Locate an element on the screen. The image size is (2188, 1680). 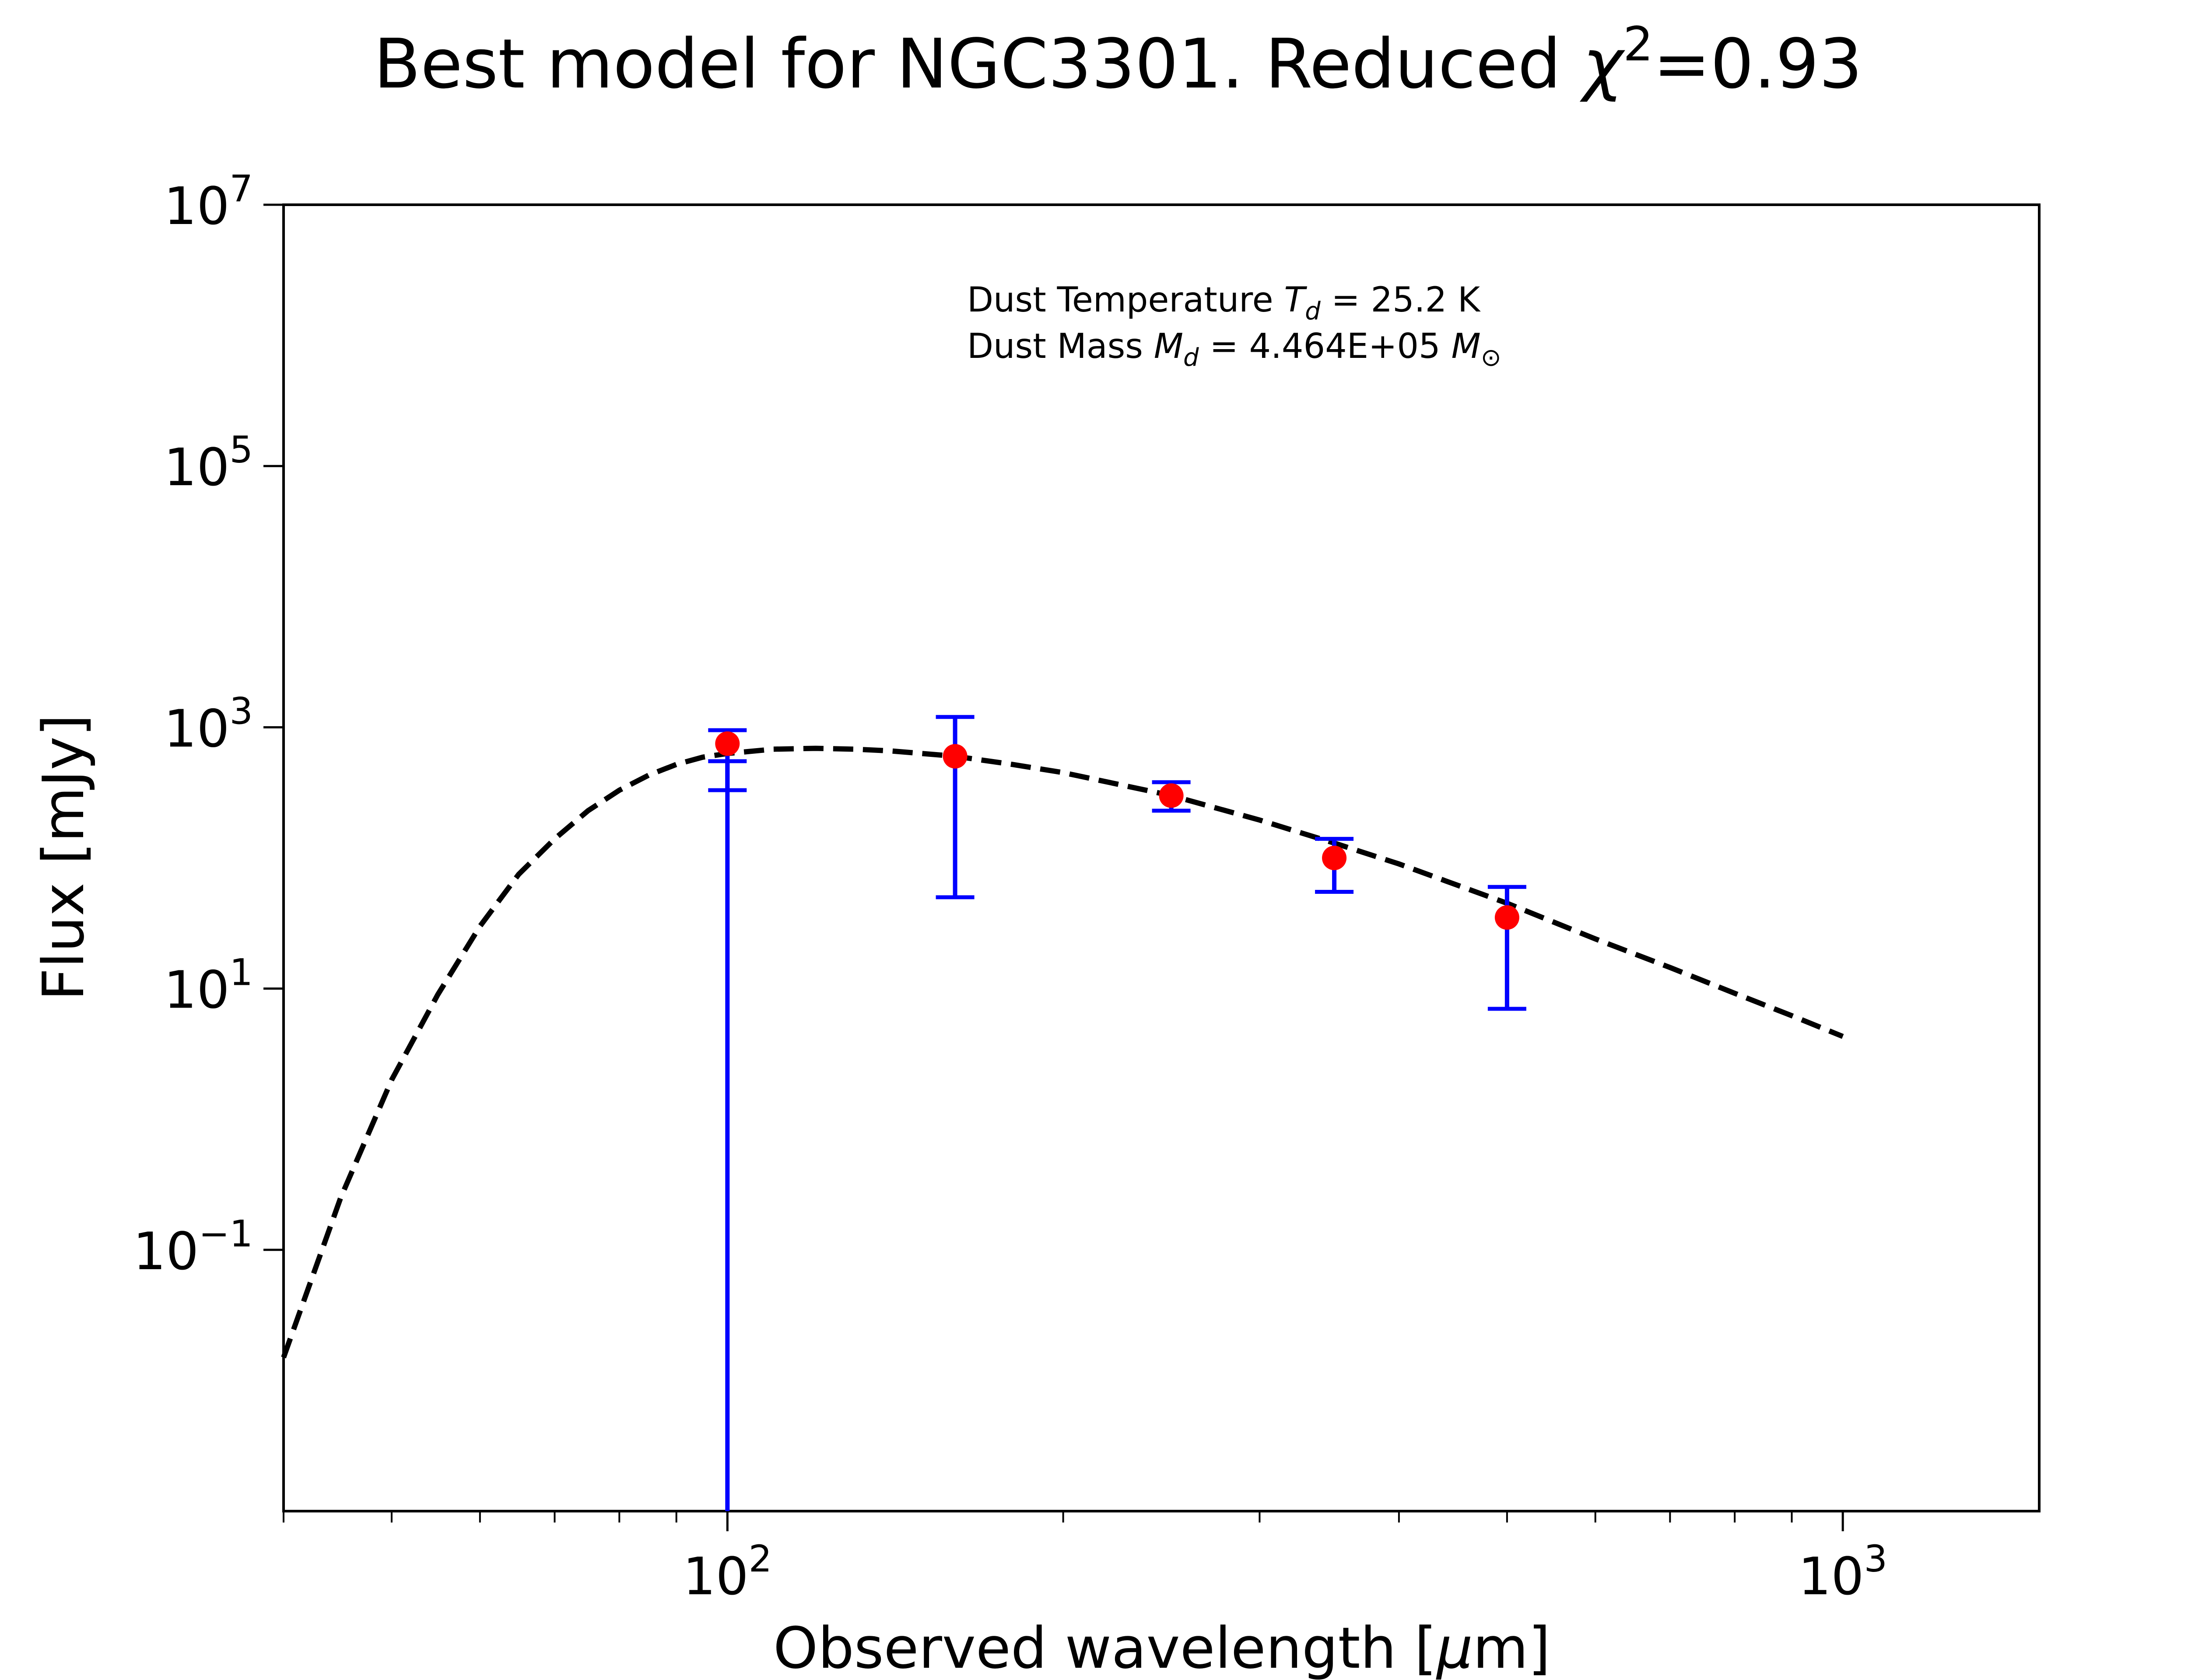
dust-temperature-annotation: Dust Temperature Td = 25.2 K is located at coordinates (1224, 303).